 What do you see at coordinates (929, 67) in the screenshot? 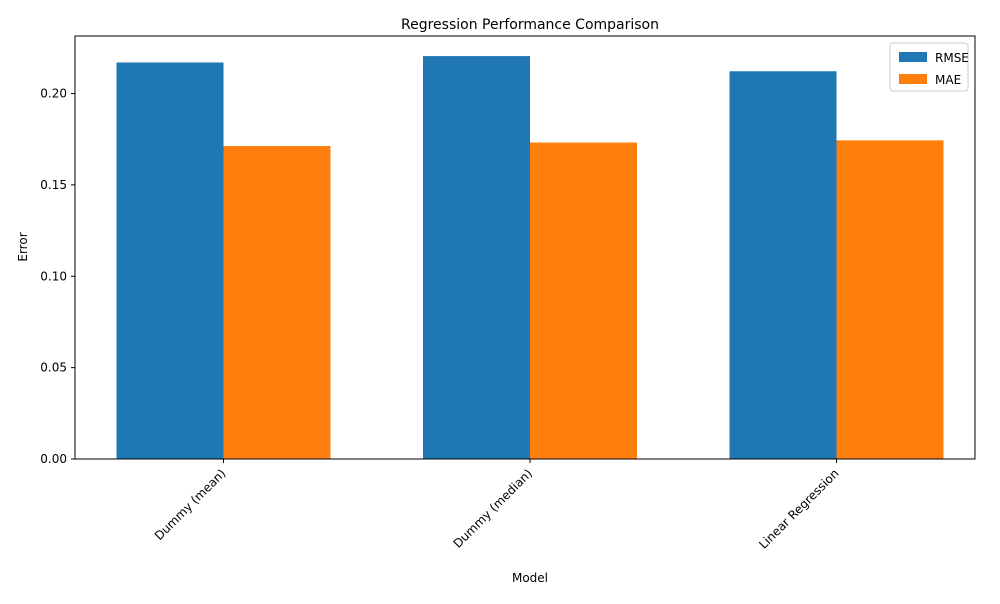
I see `legend: RMSE MAE` at bounding box center [929, 67].